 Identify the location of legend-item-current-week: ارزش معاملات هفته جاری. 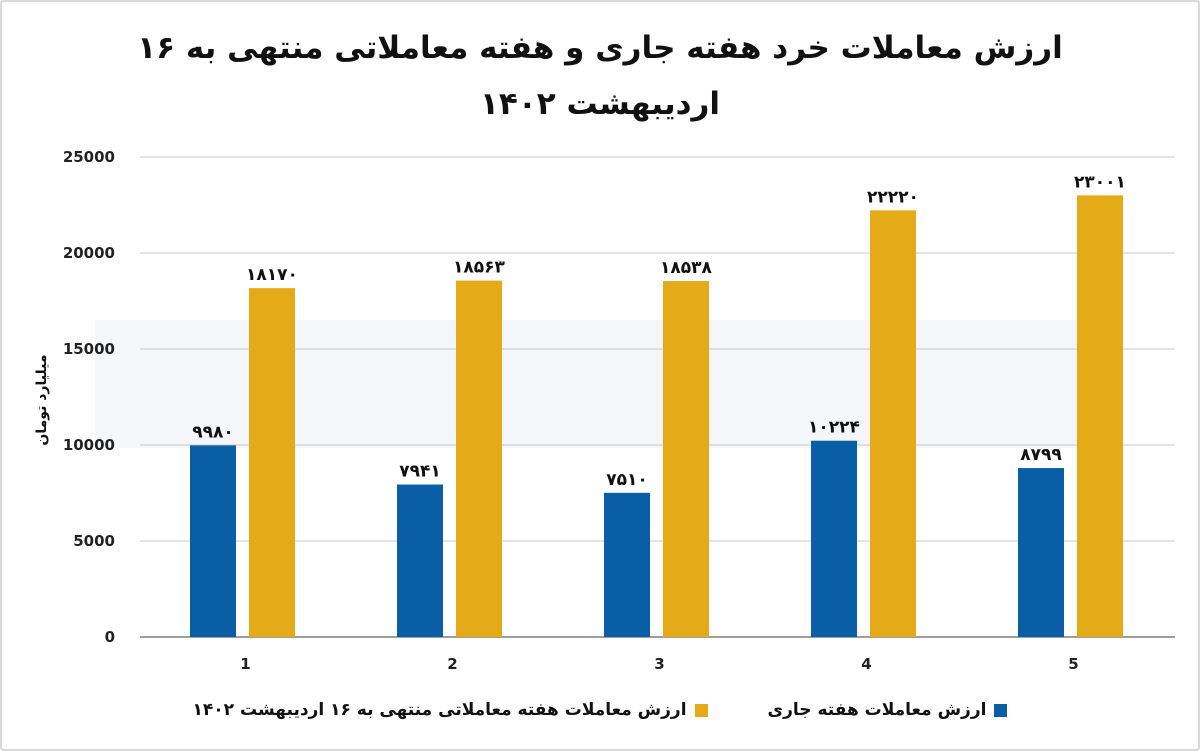
(888, 710).